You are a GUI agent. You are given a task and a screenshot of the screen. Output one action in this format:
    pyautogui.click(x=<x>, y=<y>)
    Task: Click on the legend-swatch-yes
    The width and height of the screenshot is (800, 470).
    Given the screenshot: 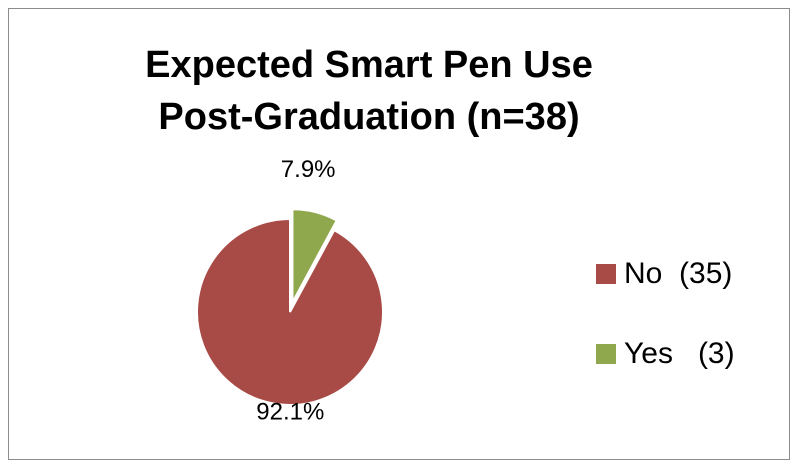 What is the action you would take?
    pyautogui.click(x=606, y=354)
    